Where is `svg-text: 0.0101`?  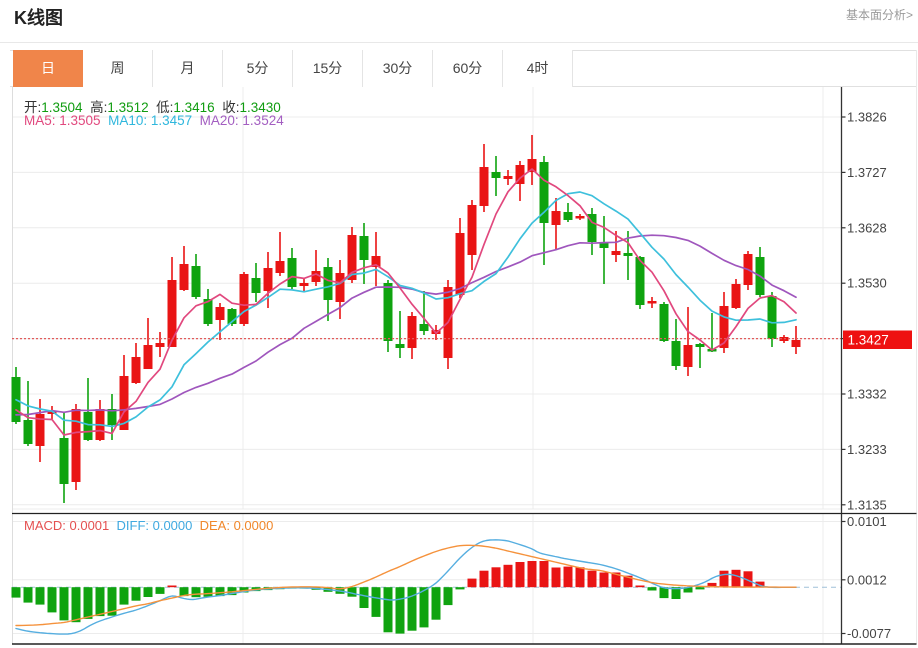 svg-text: 0.0101 is located at coordinates (867, 521).